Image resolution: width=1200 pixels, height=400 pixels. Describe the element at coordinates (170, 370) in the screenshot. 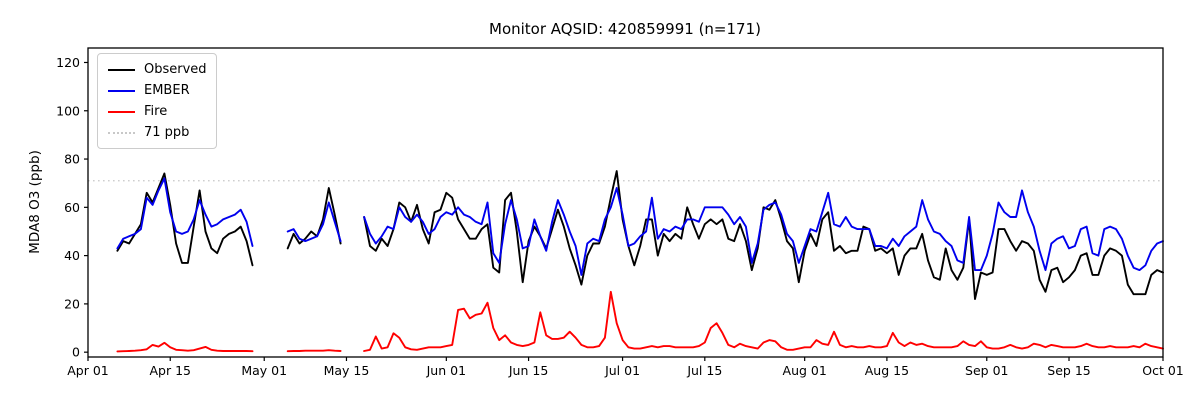

I see `x-tick-label: Apr 15` at that location.